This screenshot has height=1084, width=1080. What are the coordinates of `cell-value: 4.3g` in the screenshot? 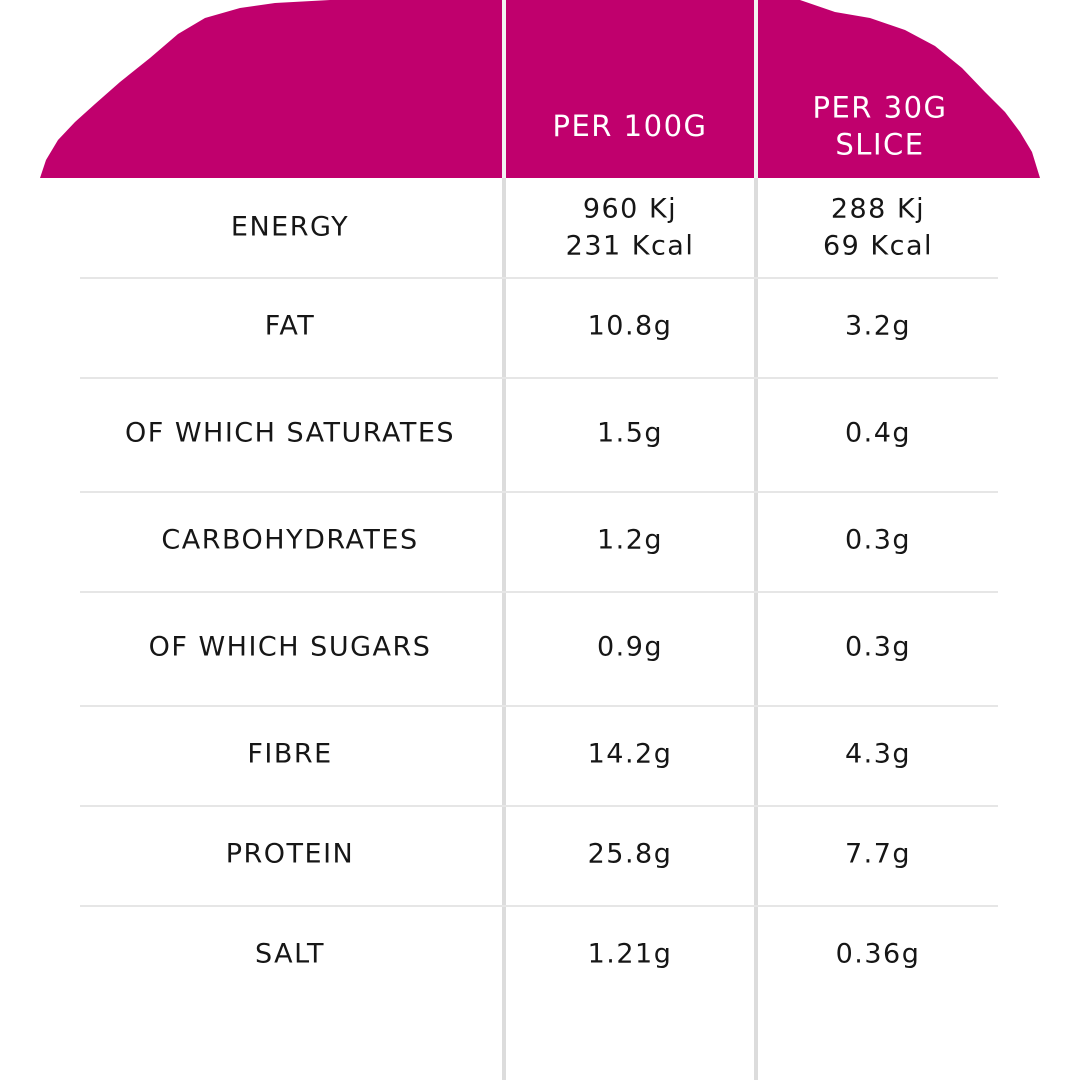 It's located at (878, 754).